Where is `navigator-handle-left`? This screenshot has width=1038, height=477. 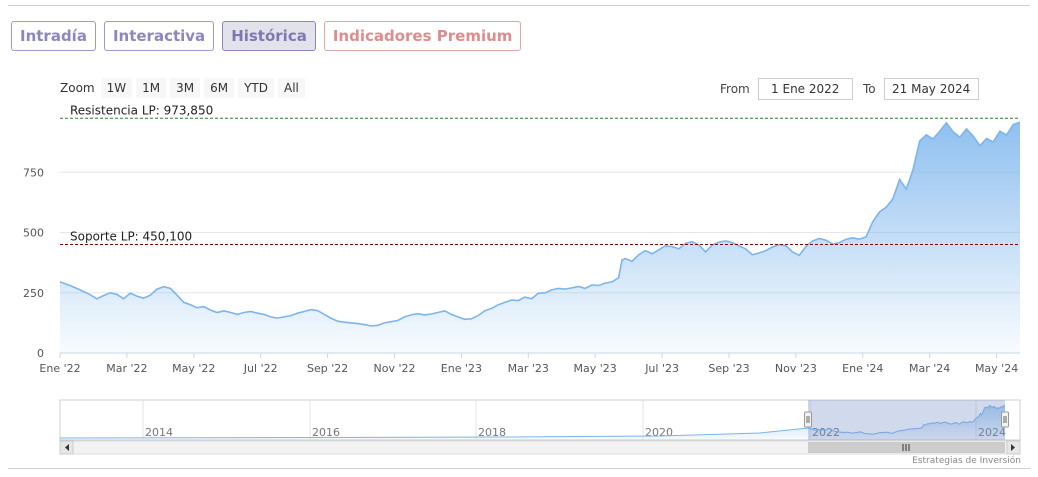
navigator-handle-left is located at coordinates (808, 419).